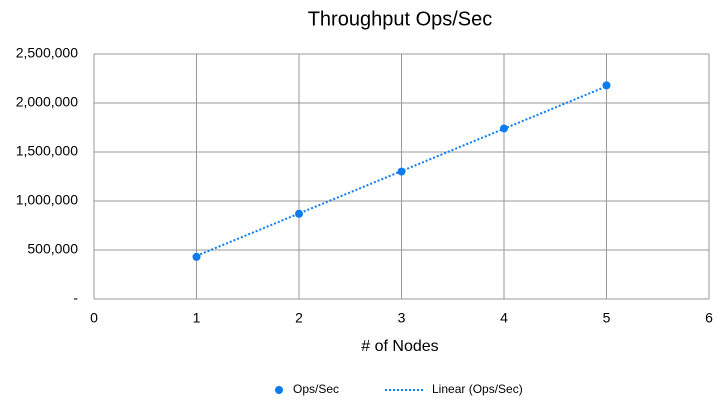 This screenshot has width=726, height=407. I want to click on y-tick-label: 1,000,000, so click(47, 200).